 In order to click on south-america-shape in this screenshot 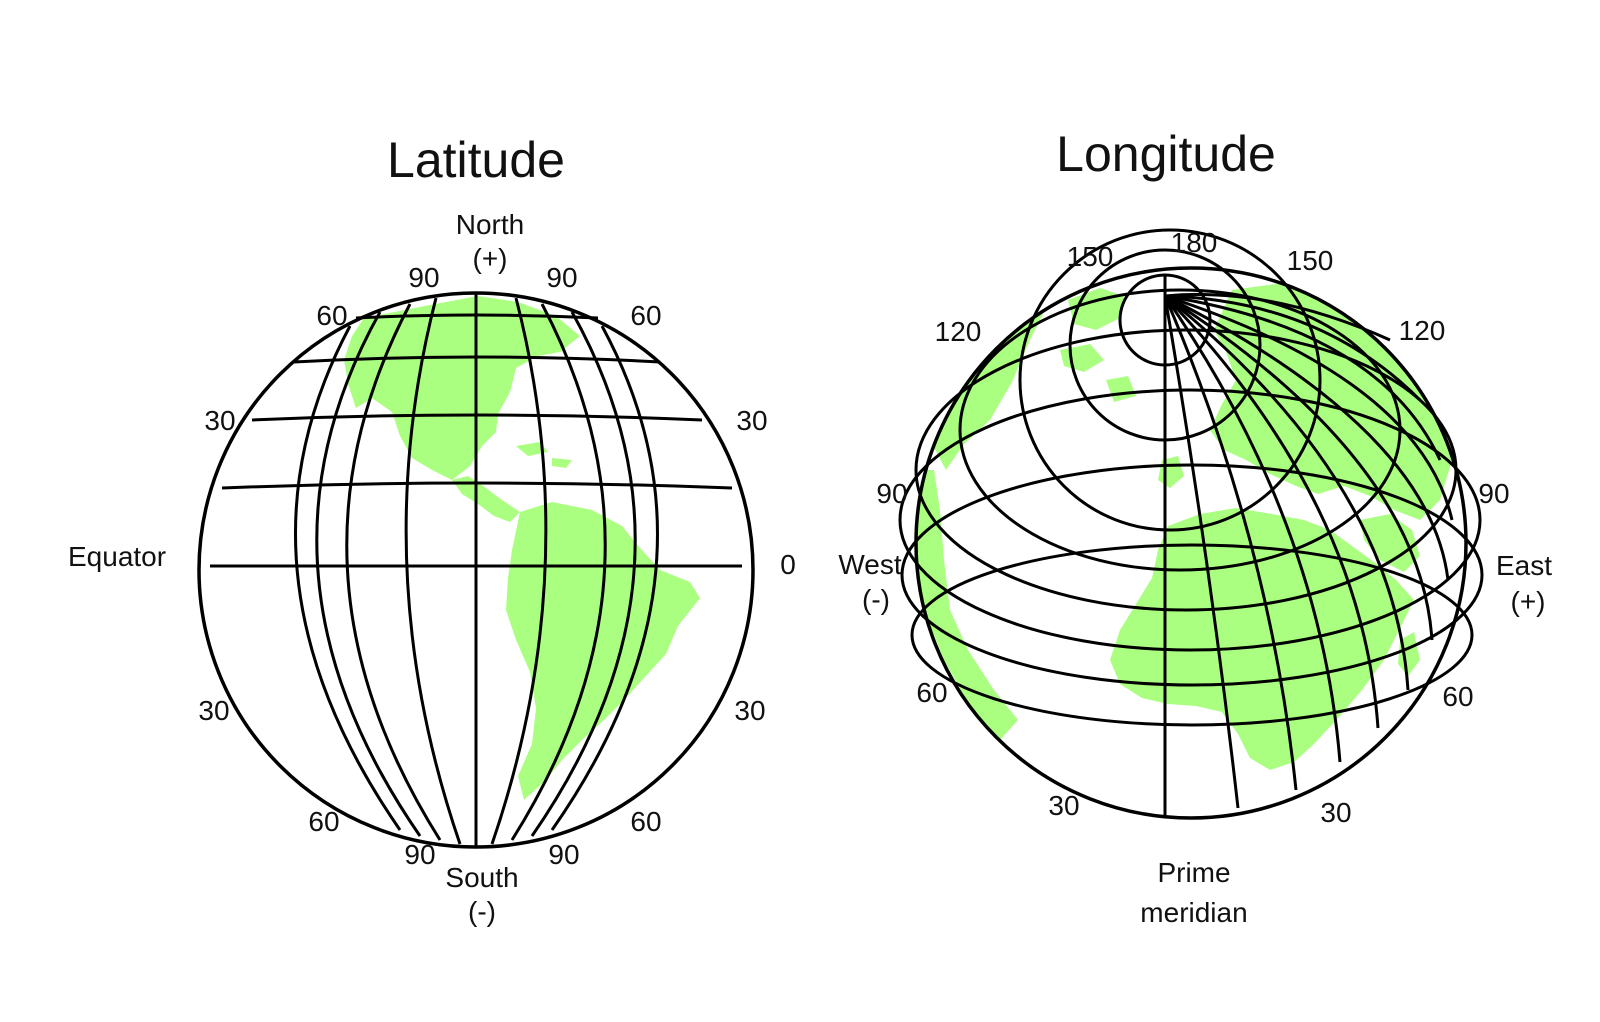, I will do `click(603, 651)`.